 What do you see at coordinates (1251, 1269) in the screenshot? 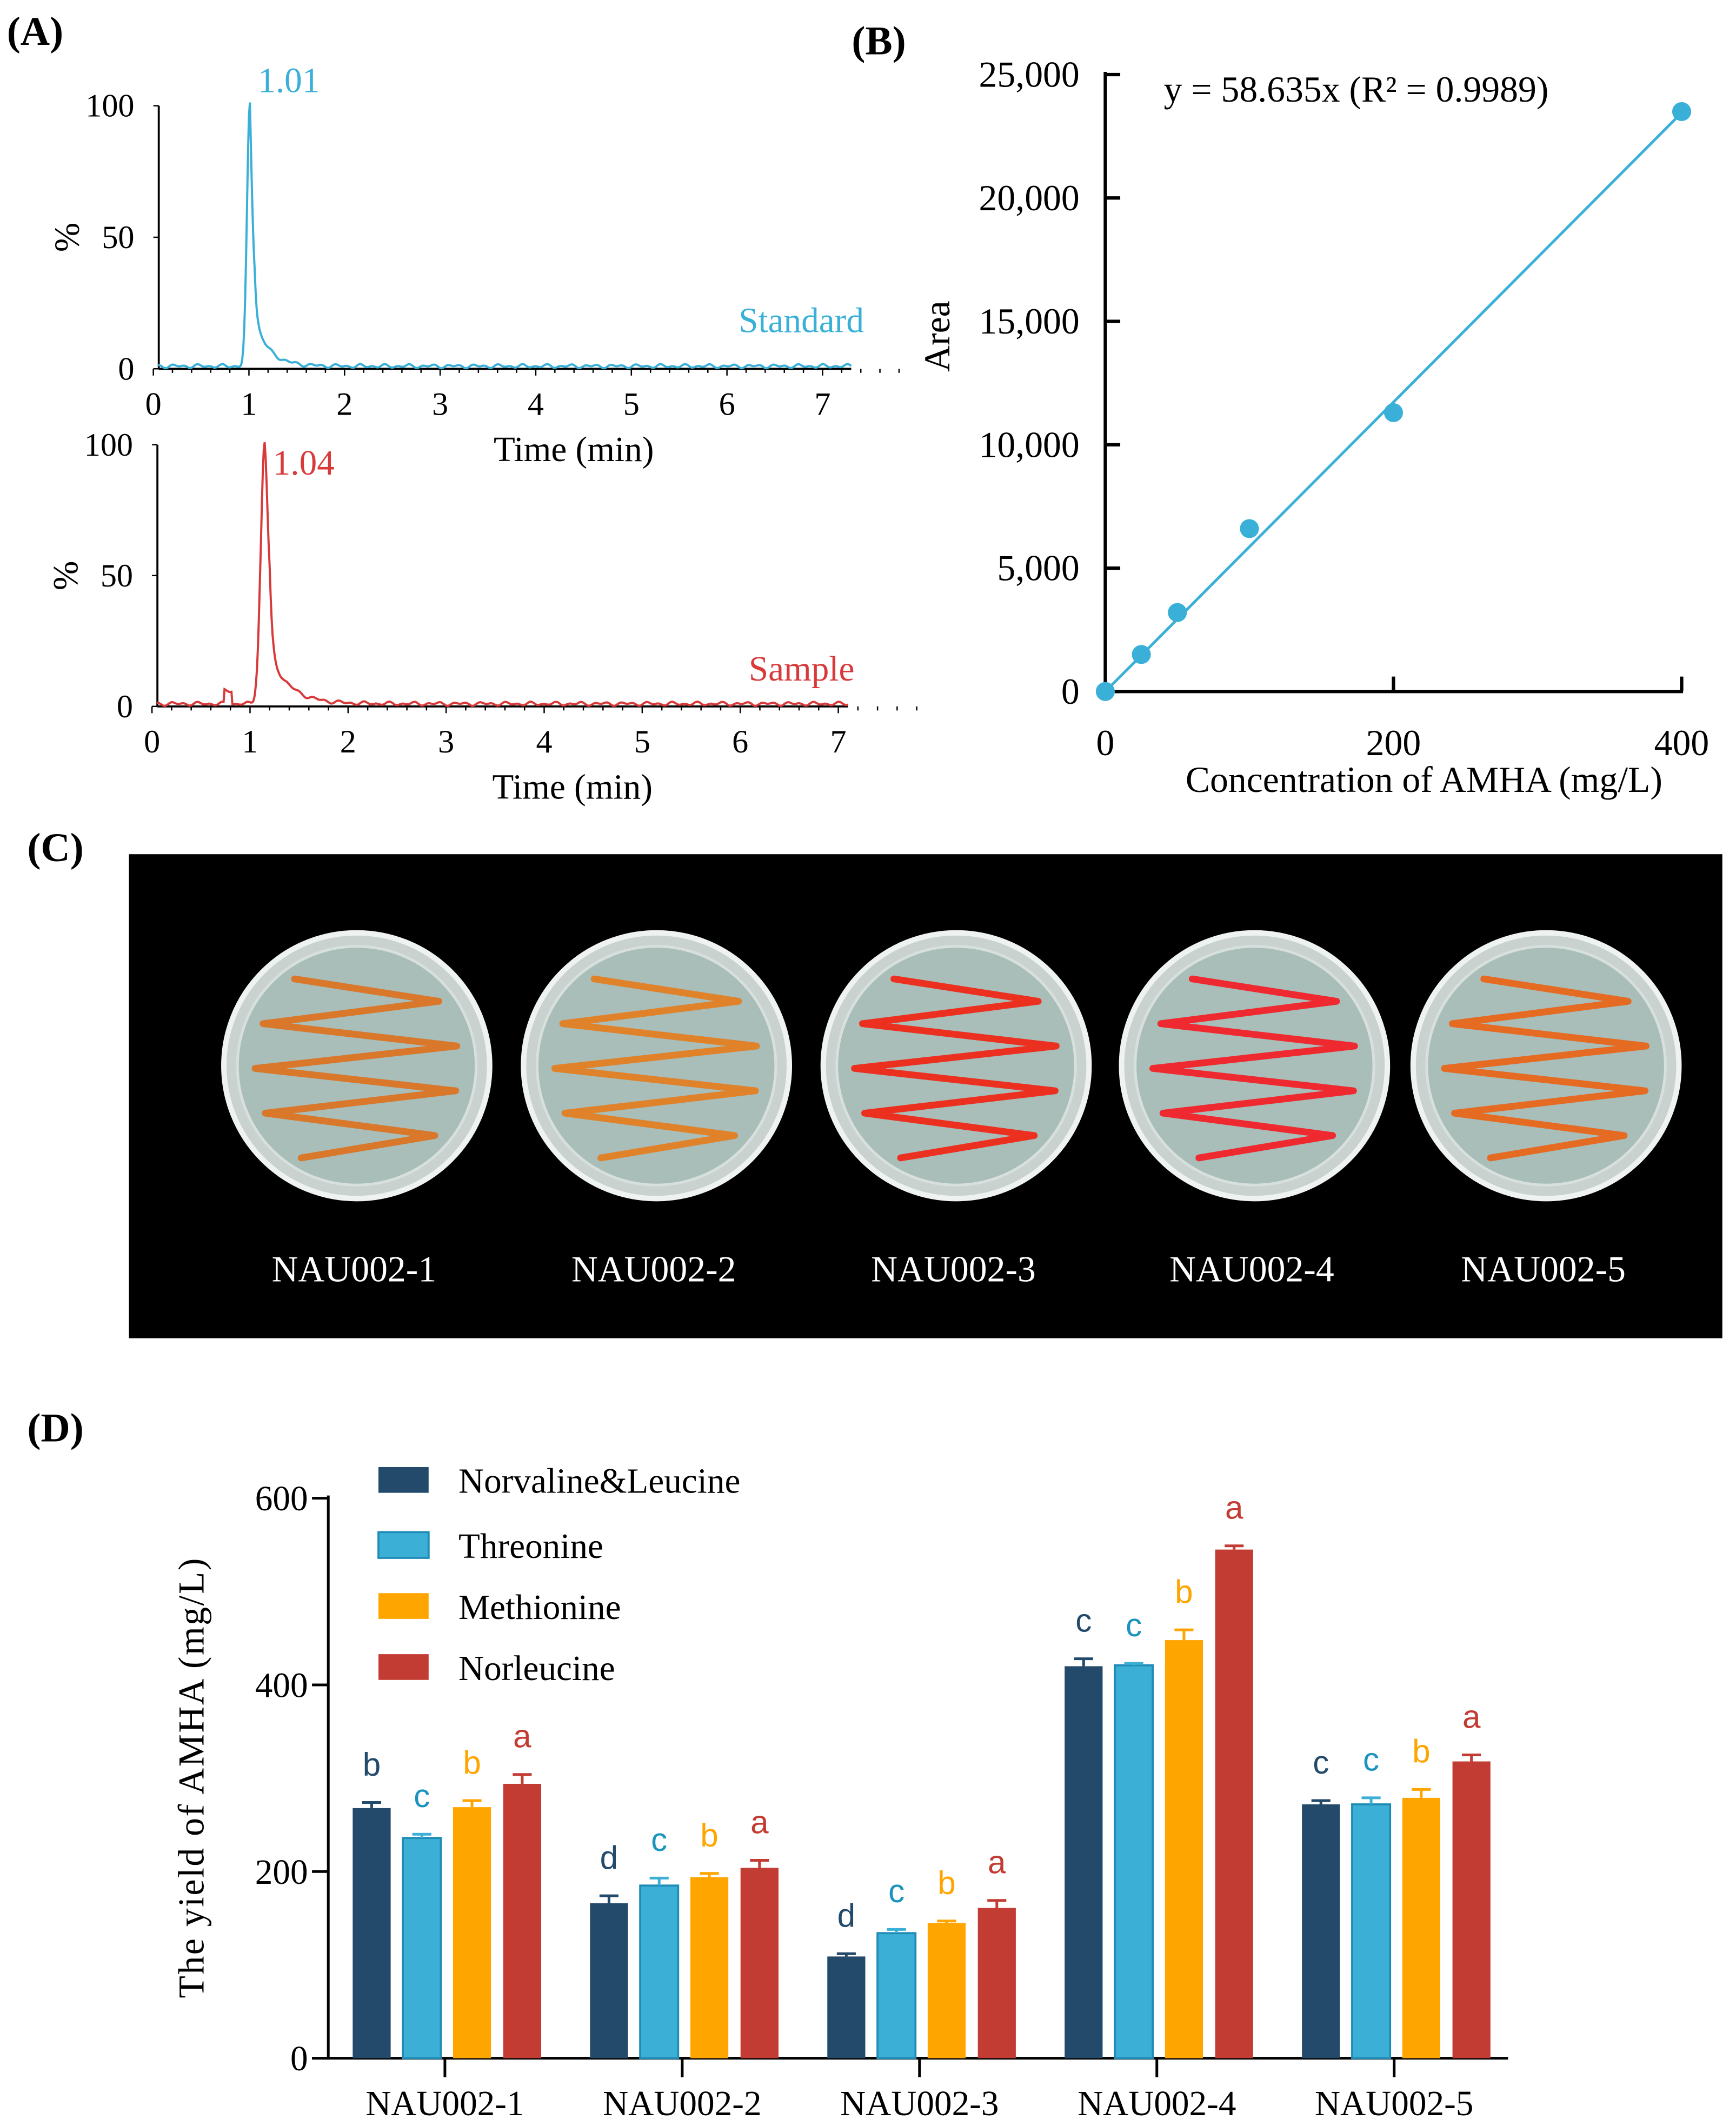
I see `plate-label: NAU002-4` at bounding box center [1251, 1269].